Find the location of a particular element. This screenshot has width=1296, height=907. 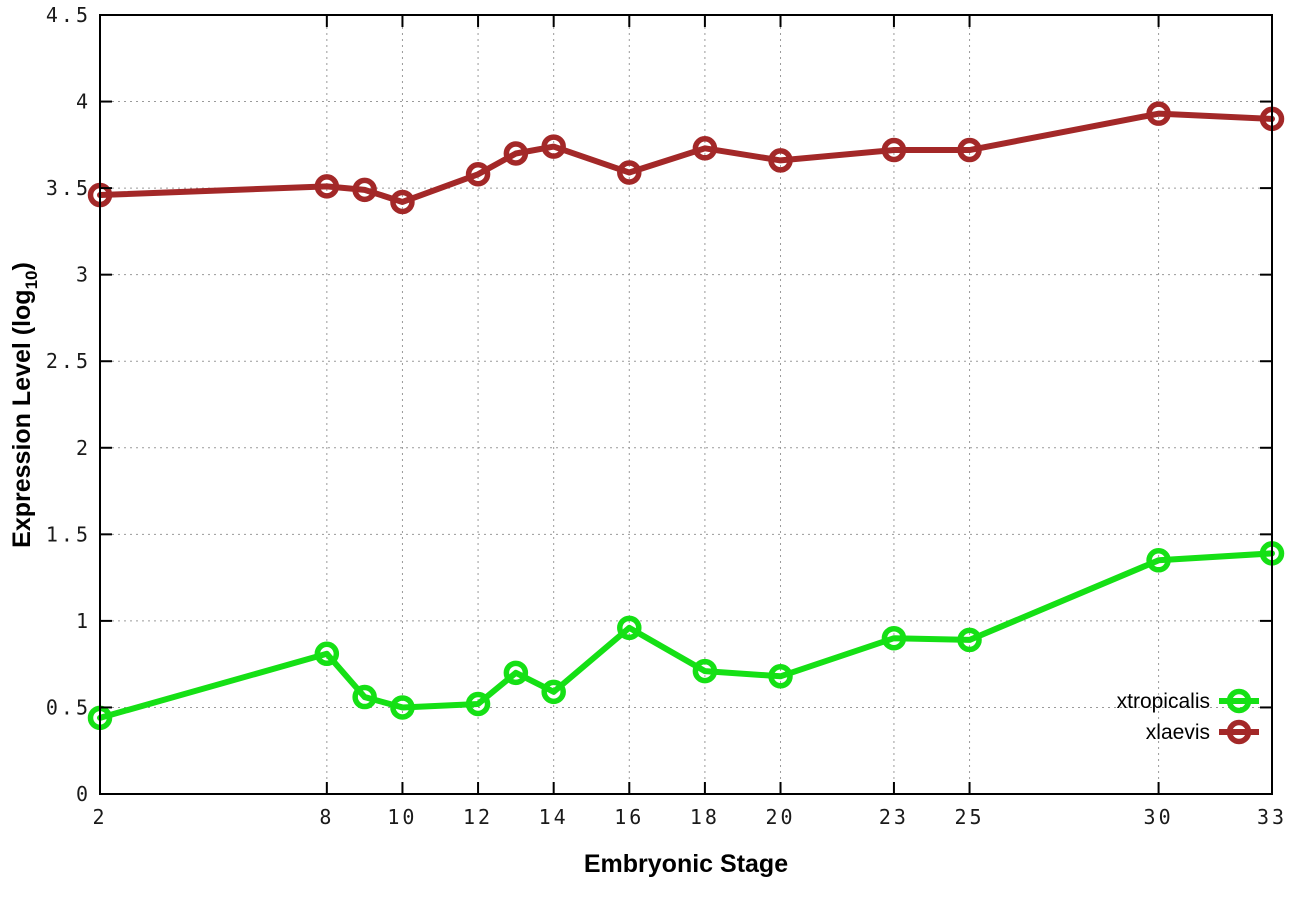

legend-label-xtropicalis: xtropicalis is located at coordinates (1163, 701).